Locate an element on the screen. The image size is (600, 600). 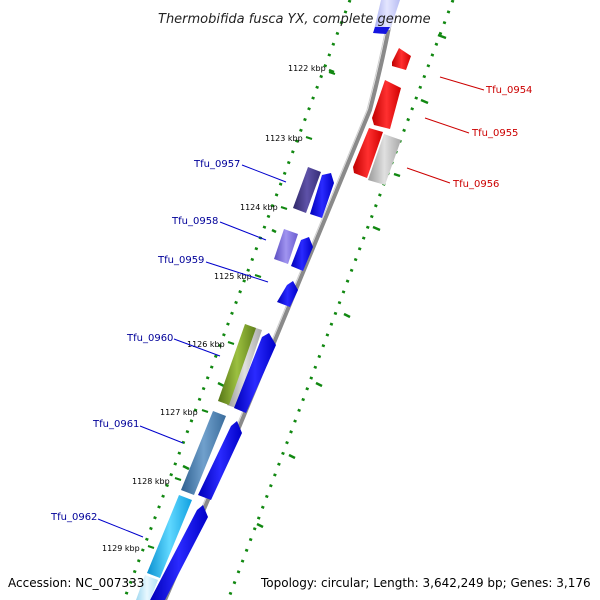
gene-tfu-0954-arrow is located at coordinates (401, 59).